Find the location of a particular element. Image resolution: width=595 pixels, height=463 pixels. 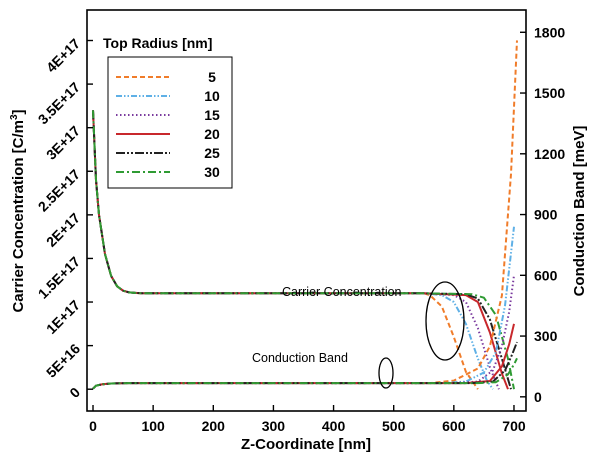

x-tick-label: 300 is located at coordinates (274, 426).